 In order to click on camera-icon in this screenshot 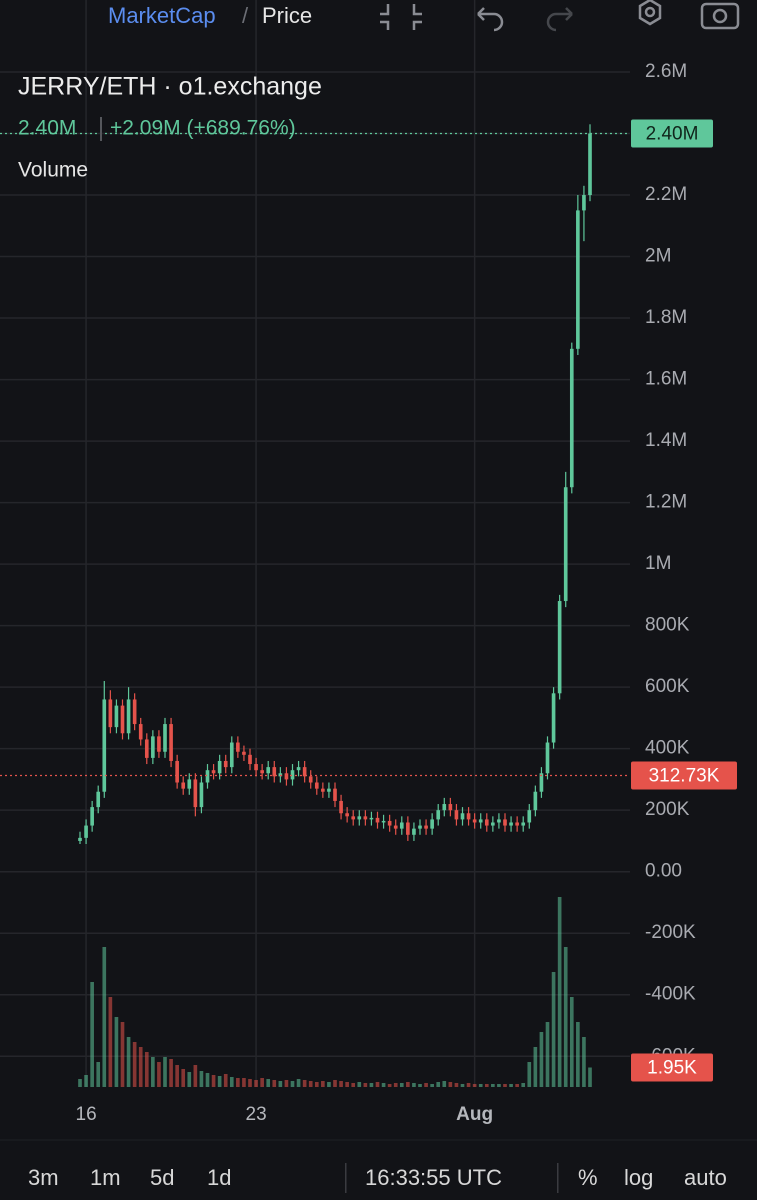, I will do `click(720, 16)`.